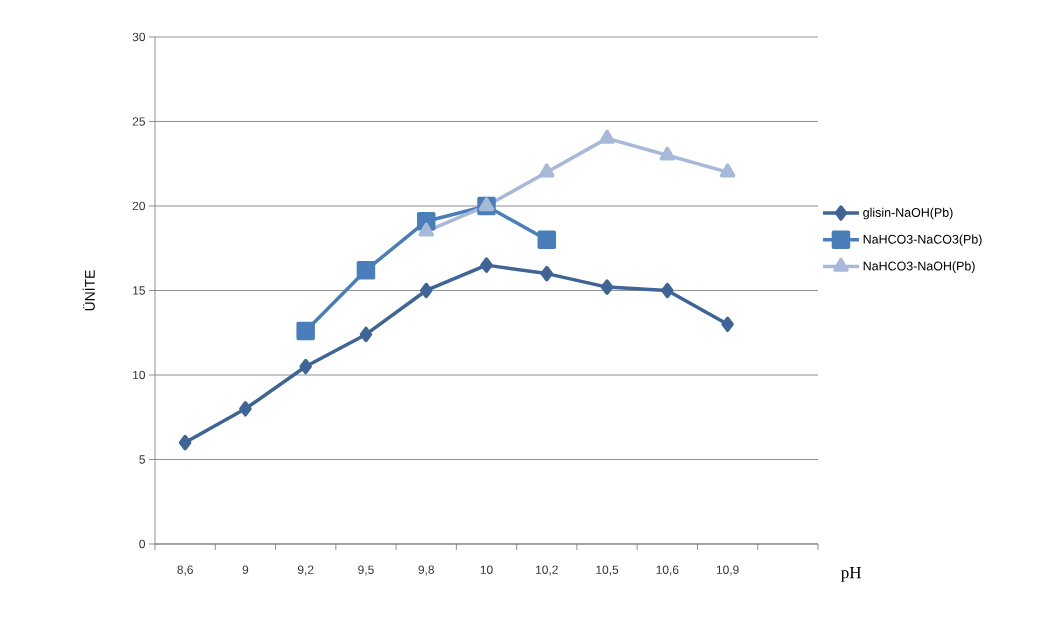 The image size is (1064, 640). Describe the element at coordinates (245, 569) in the screenshot. I see `x-tick-label: 9` at that location.